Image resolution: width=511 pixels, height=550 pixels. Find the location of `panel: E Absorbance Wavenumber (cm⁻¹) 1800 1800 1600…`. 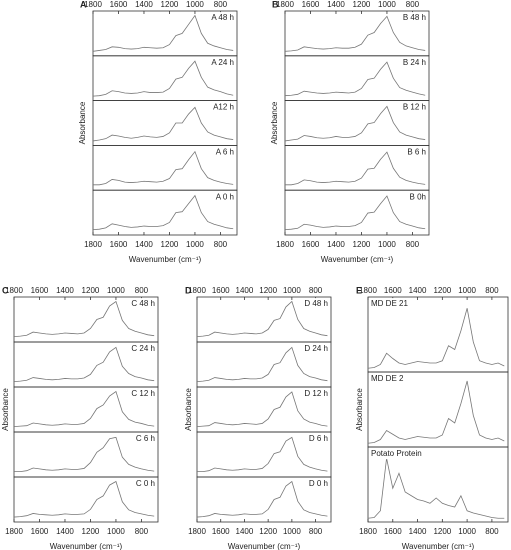

panel: E Absorbance Wavenumber (cm⁻¹) 1800 1800 1600… is located at coordinates (432, 417).